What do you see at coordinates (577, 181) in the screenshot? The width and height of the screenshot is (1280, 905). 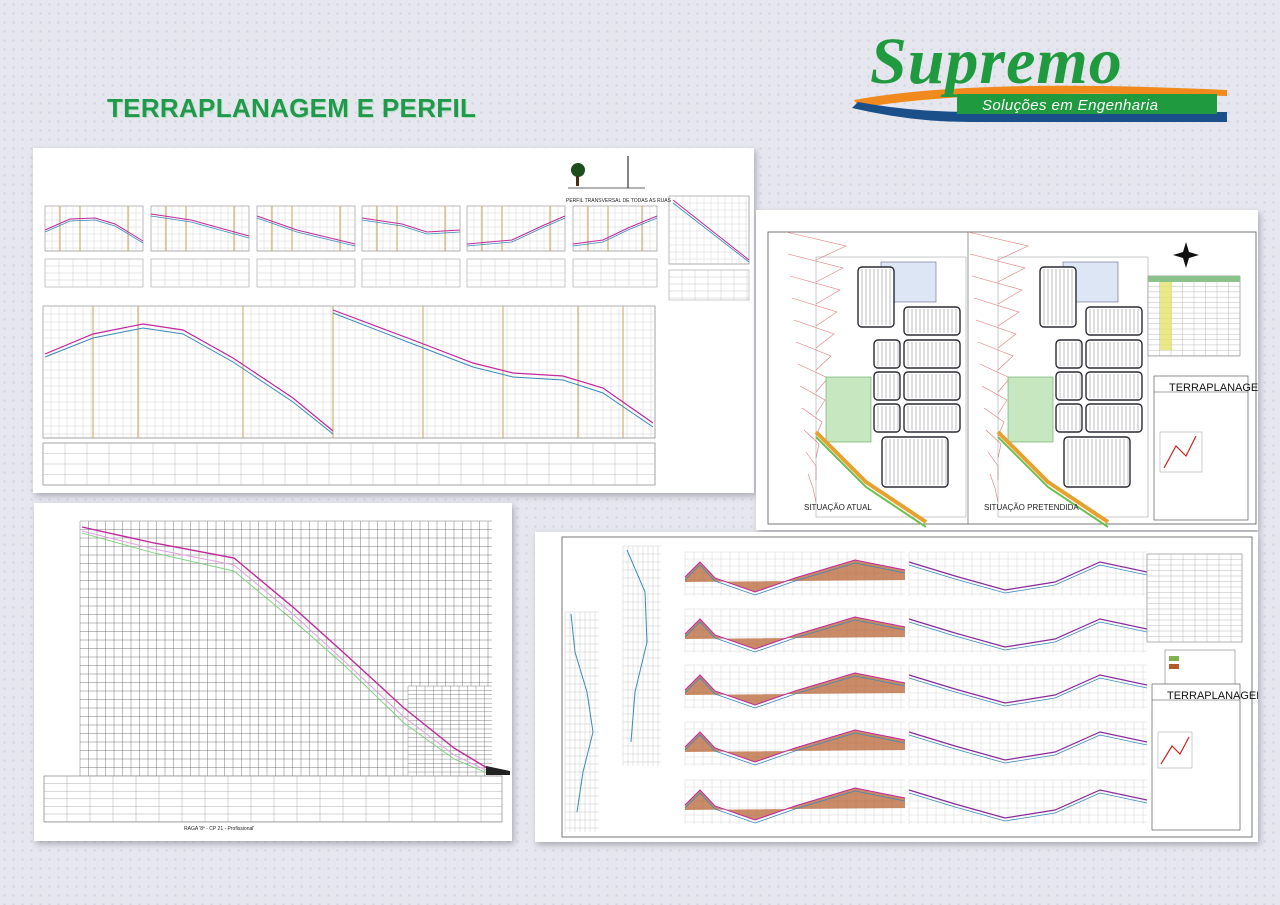 I see `tree-trunk` at bounding box center [577, 181].